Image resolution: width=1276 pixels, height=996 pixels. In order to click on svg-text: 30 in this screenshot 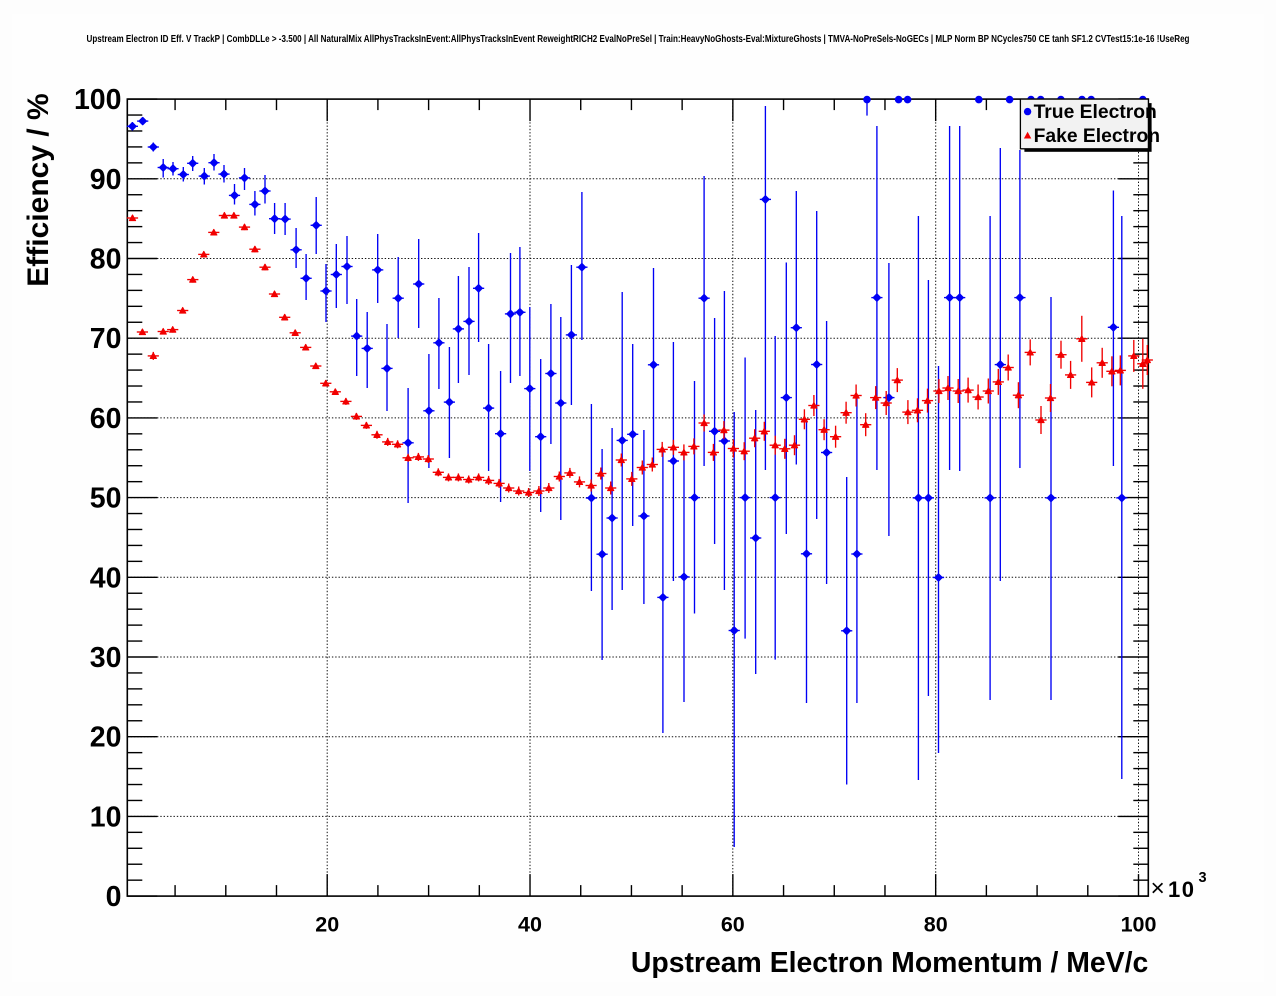, I will do `click(106, 658)`.